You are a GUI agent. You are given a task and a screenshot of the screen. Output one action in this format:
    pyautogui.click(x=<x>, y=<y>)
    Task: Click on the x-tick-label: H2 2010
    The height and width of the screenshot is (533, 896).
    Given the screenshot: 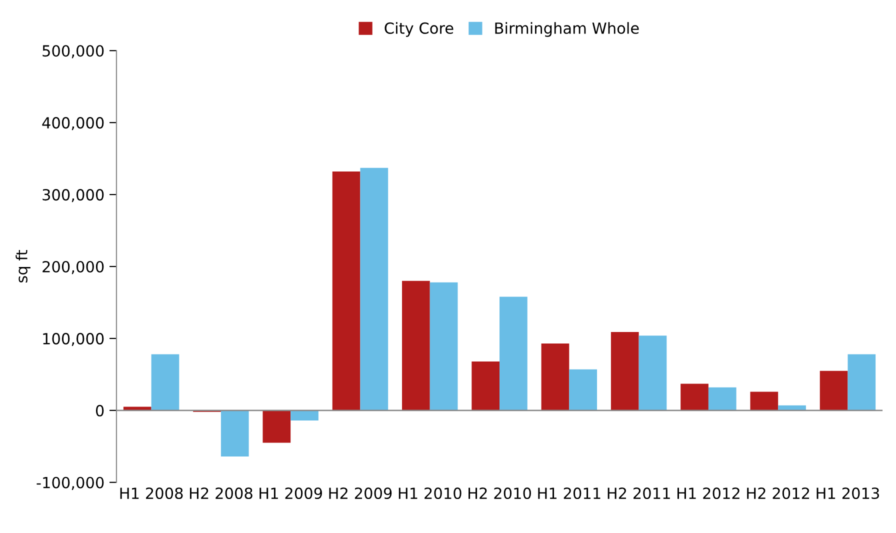 What is the action you would take?
    pyautogui.click(x=499, y=493)
    